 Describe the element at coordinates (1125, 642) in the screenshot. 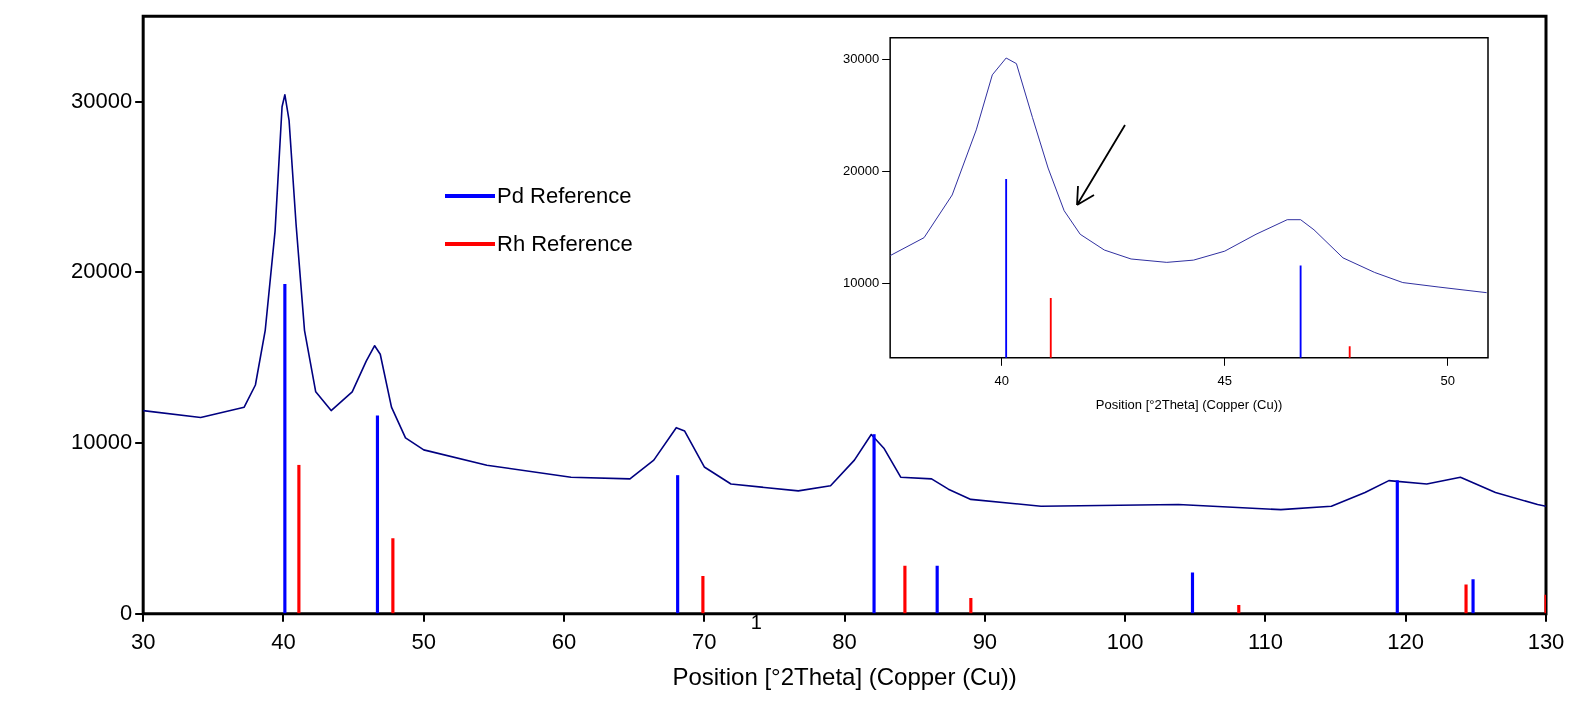

I see `x-tick-label: 100` at that location.